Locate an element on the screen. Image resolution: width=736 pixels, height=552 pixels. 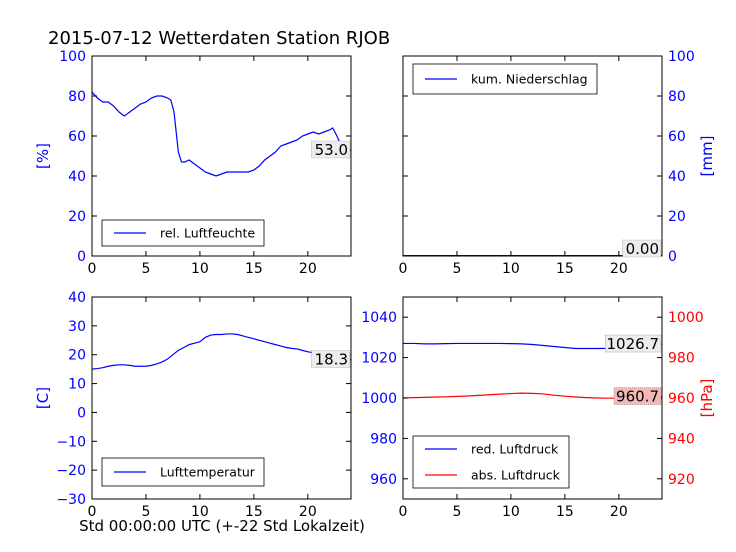
legend-label: rel. Luftfeuchte is located at coordinates (207, 233).